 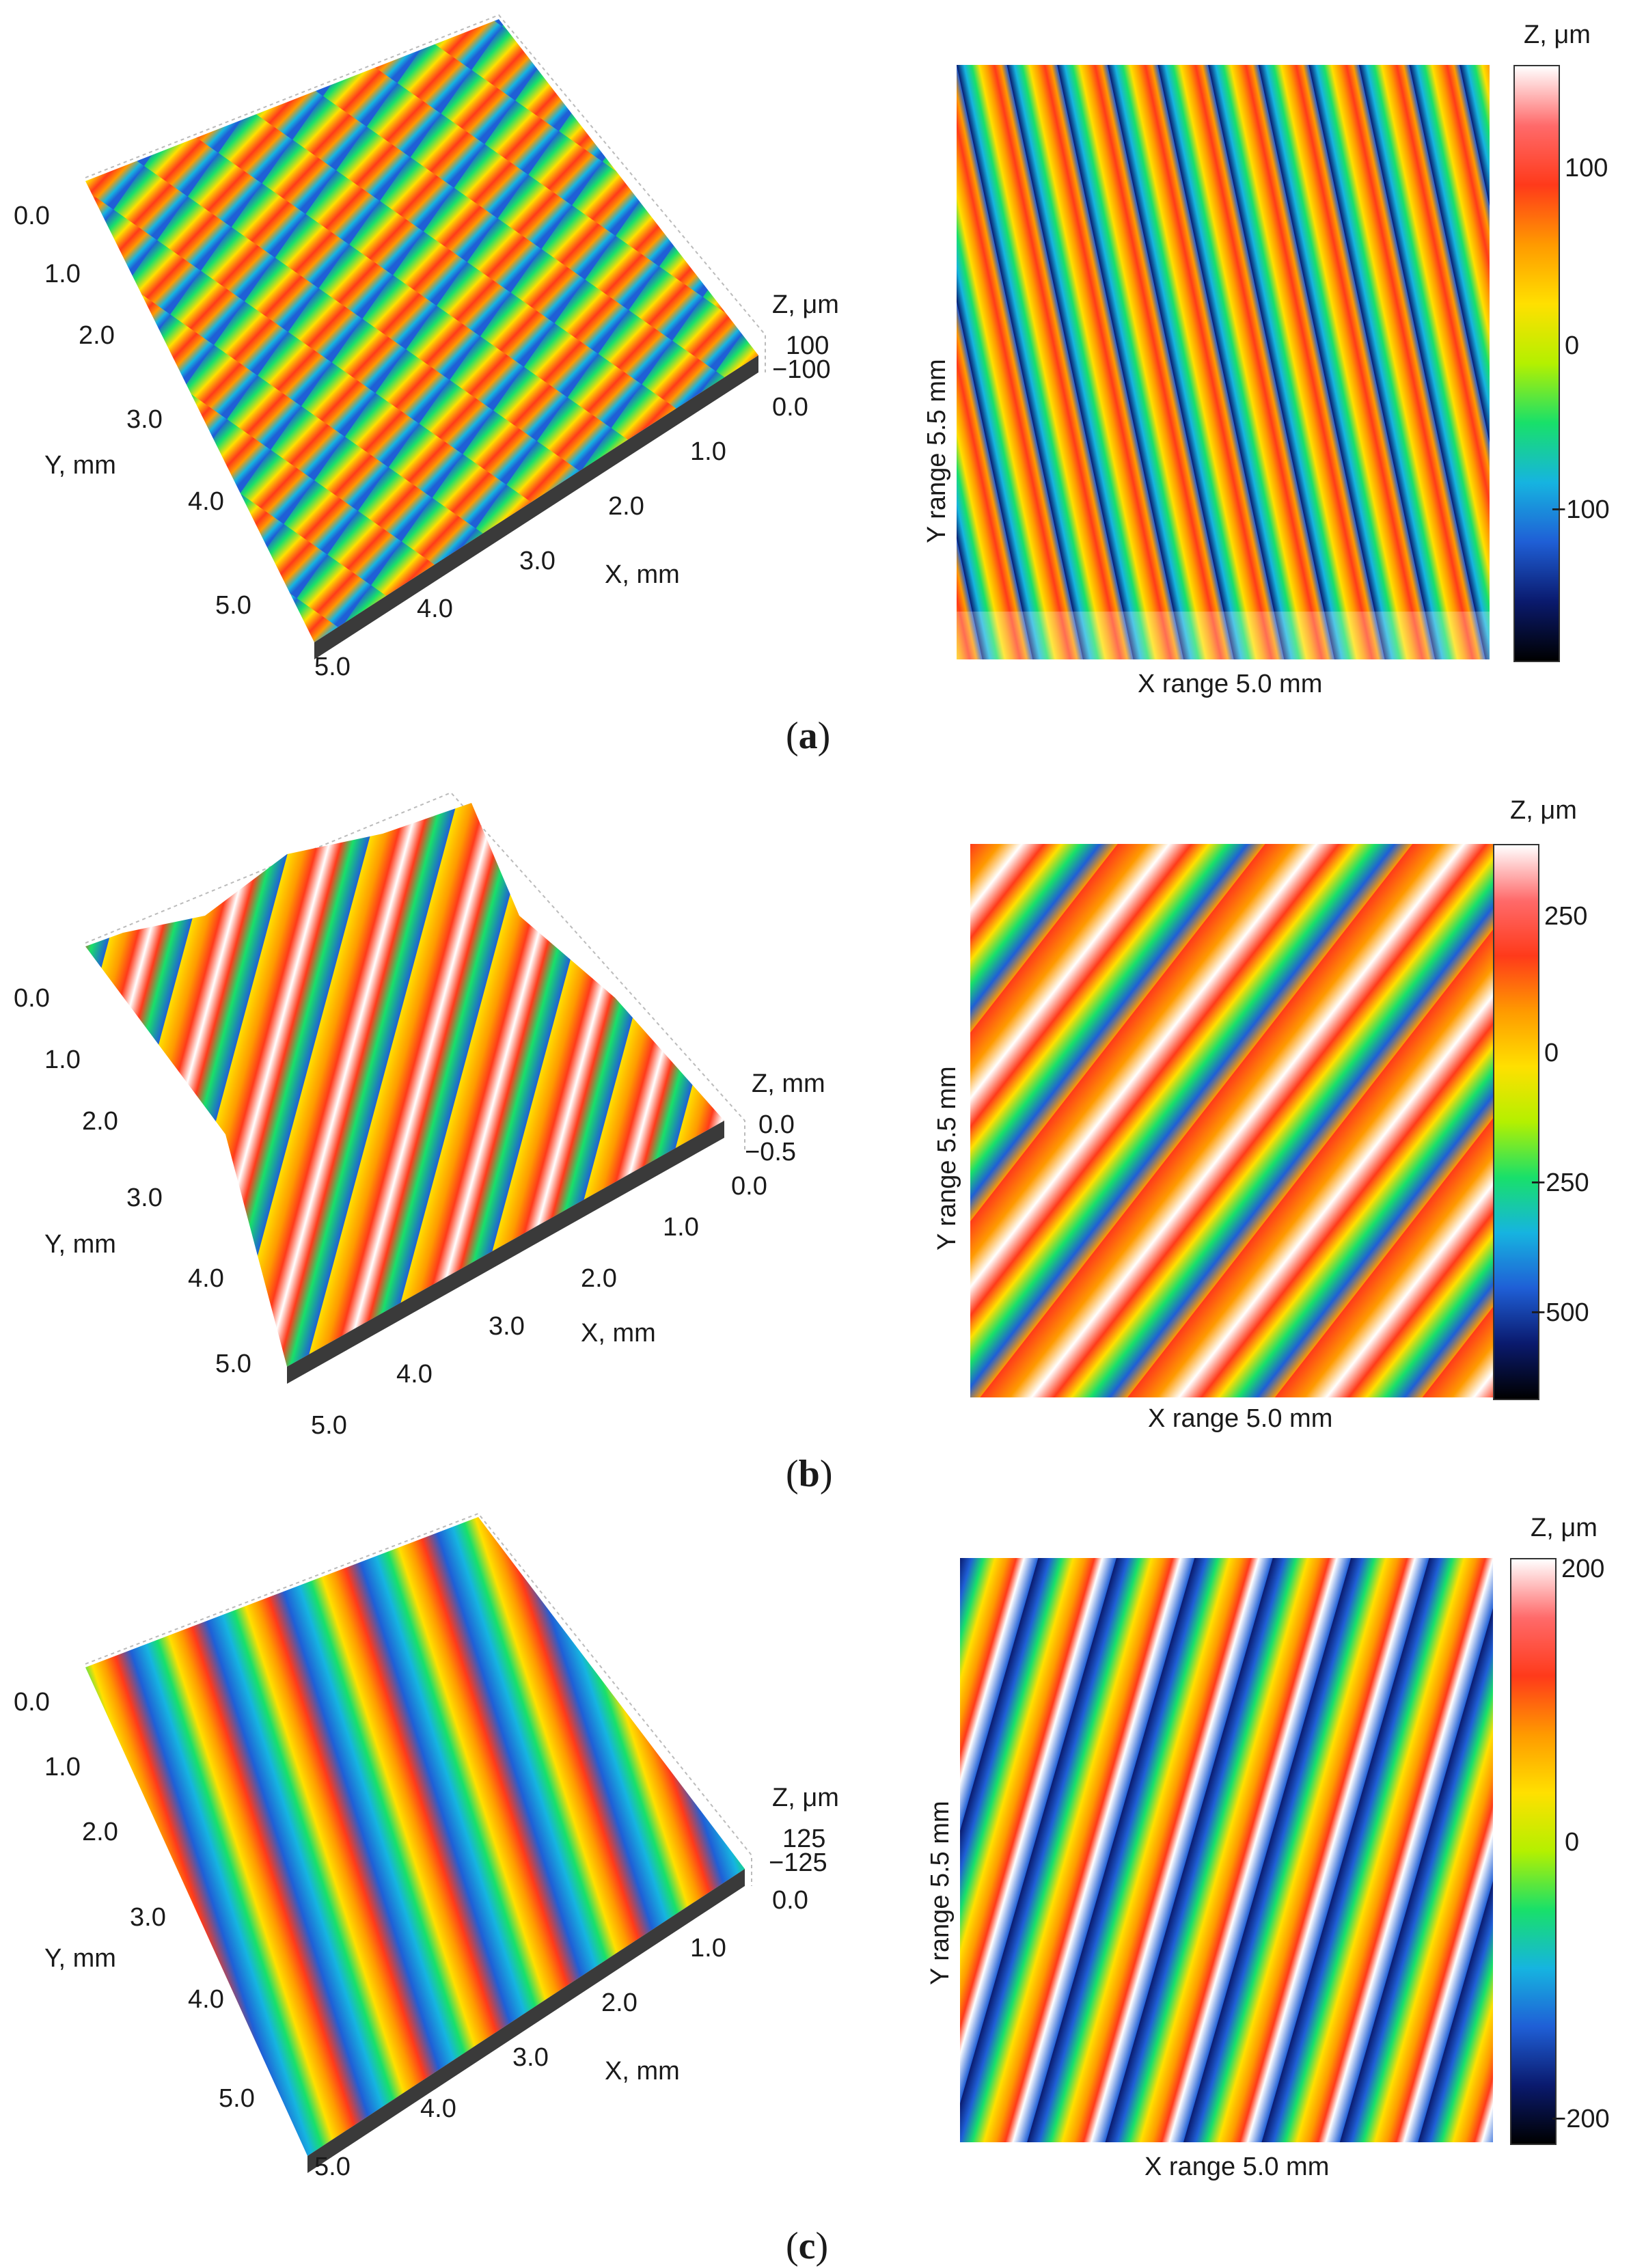 What do you see at coordinates (1580, 509) in the screenshot?
I see `colorbar-tick-2: −100` at bounding box center [1580, 509].